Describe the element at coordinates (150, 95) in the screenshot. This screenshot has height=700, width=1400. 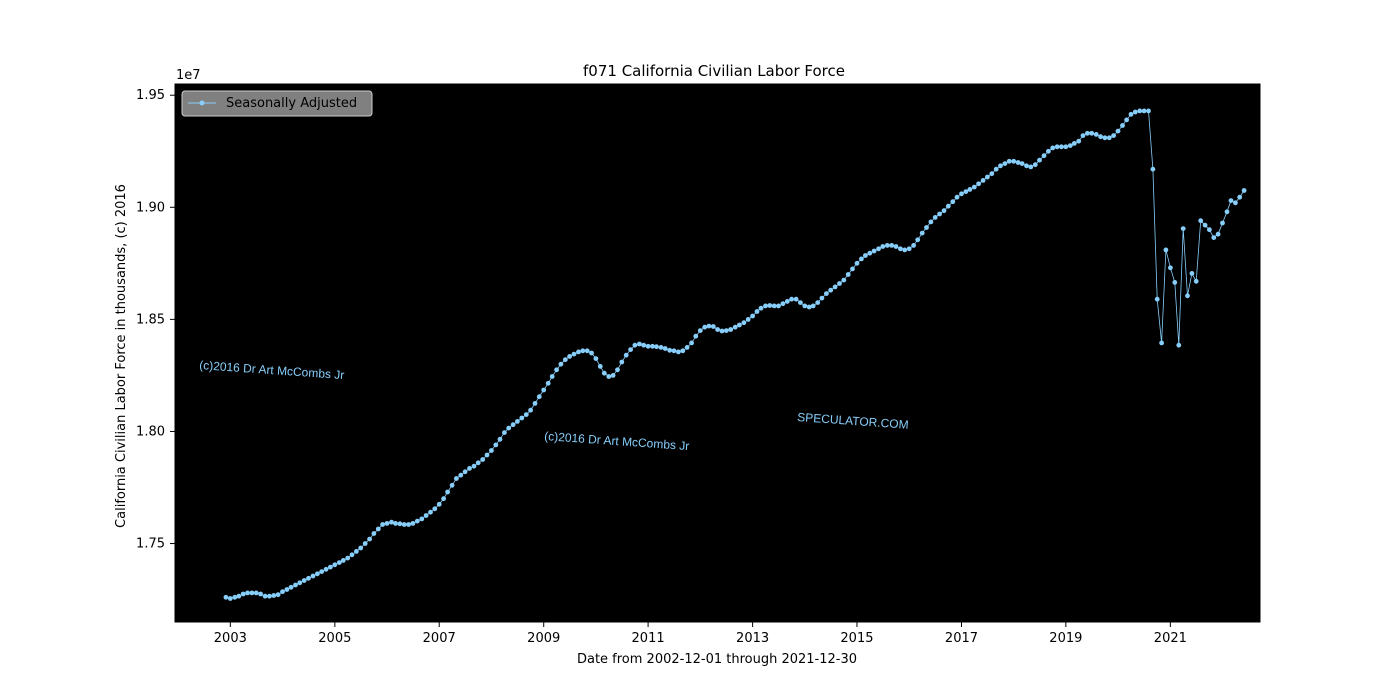
I see `y-tick-label: 1.95` at that location.